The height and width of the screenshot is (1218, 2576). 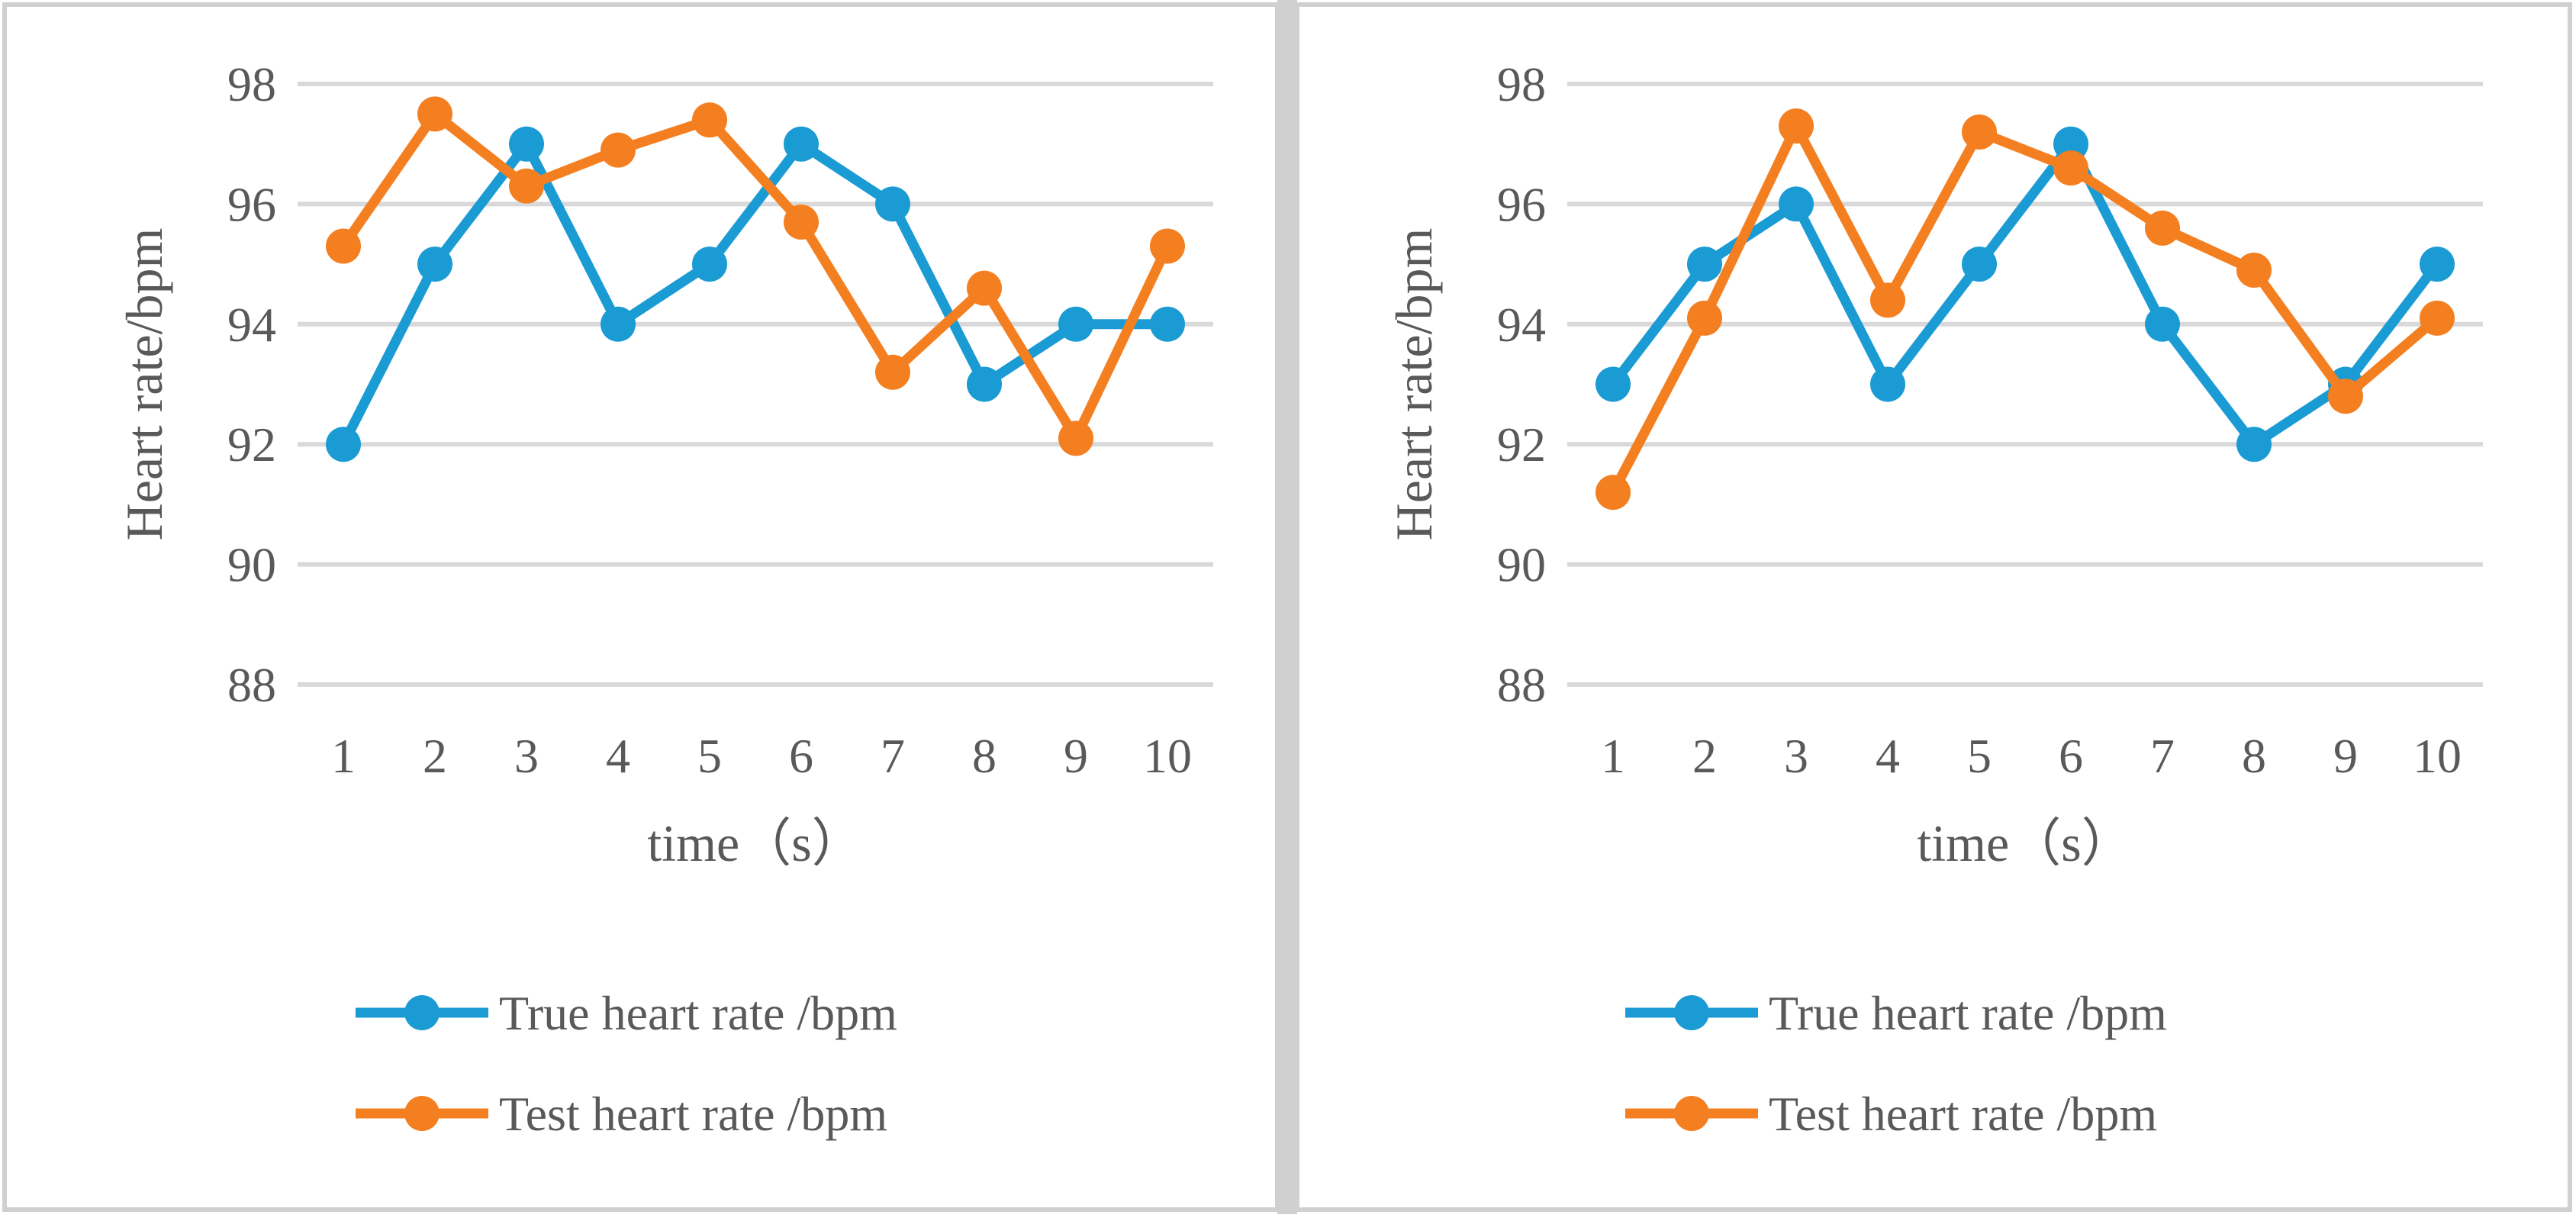 What do you see at coordinates (1521, 685) in the screenshot?
I see `panel-2-y-tick-88: 88` at bounding box center [1521, 685].